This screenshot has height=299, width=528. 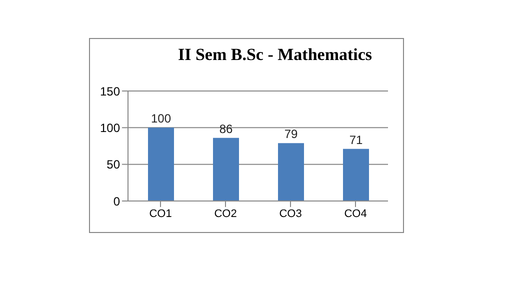 What do you see at coordinates (113, 165) in the screenshot?
I see `y-tick-label: 50` at bounding box center [113, 165].